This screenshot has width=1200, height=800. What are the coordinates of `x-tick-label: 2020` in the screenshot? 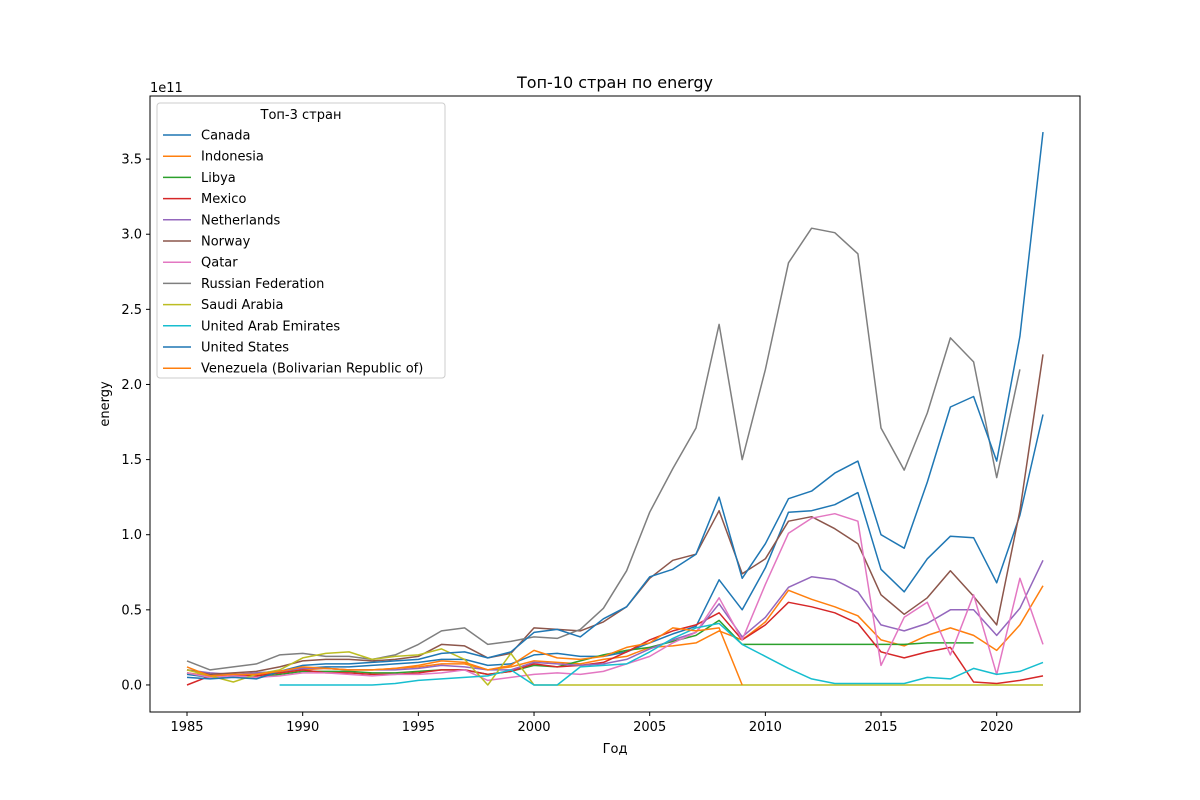 It's located at (996, 727).